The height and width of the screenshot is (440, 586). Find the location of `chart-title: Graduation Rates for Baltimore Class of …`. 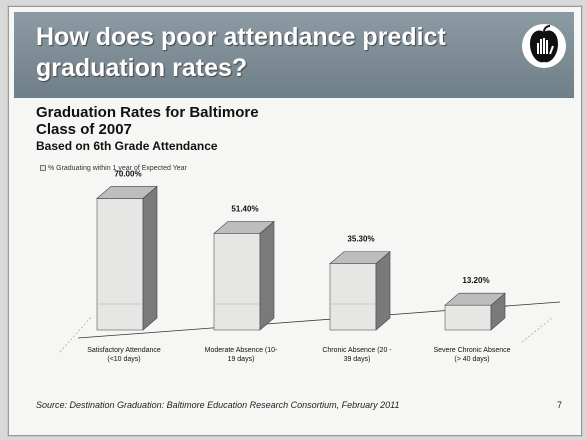

chart-title: Graduation Rates for Baltimore Class of … is located at coordinates (147, 121).